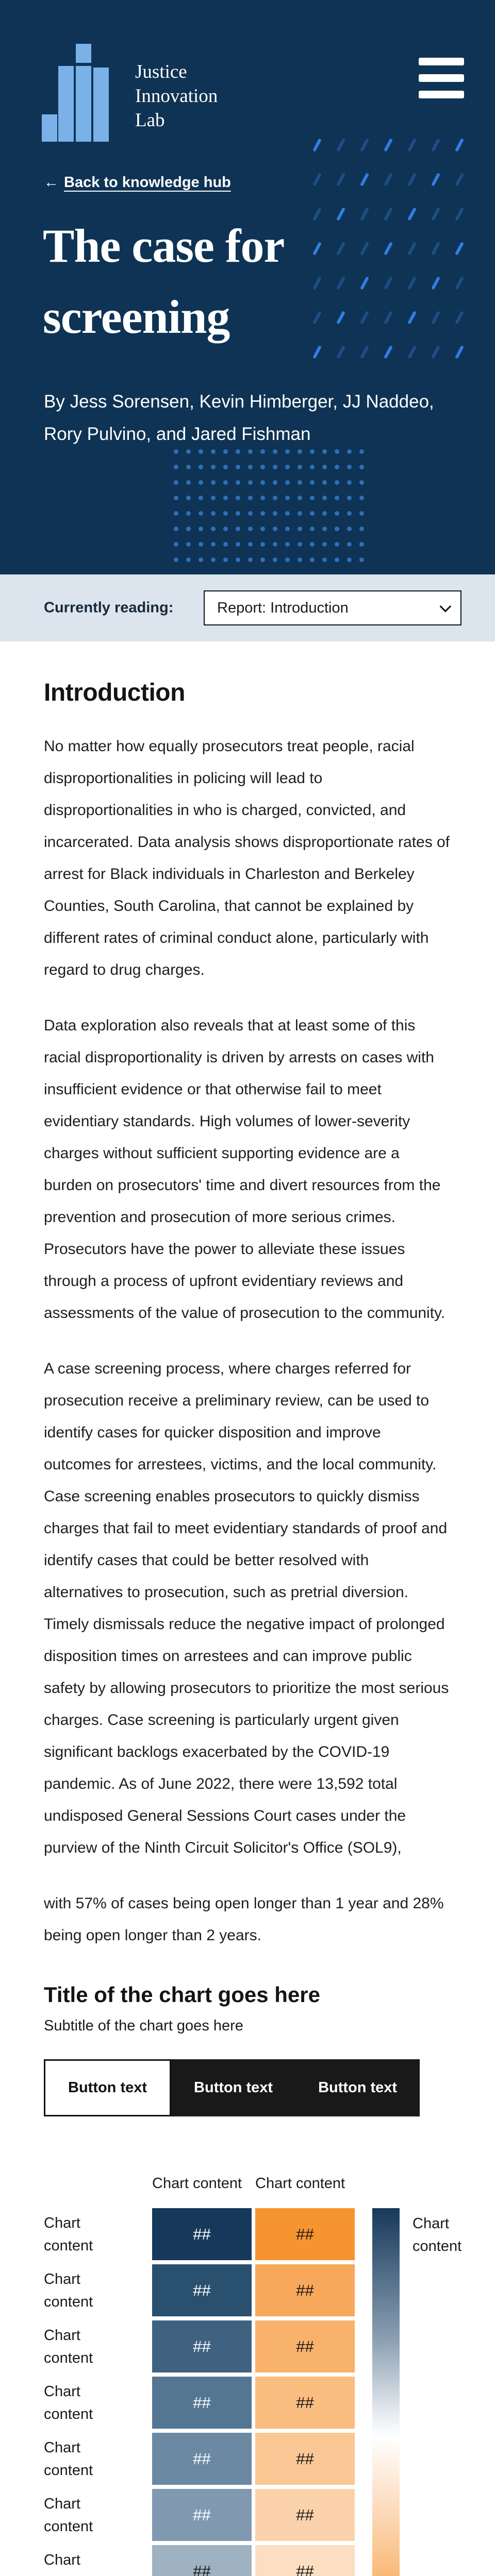  Describe the element at coordinates (357, 2087) in the screenshot. I see `chart-filter-button-3: Button text` at that location.